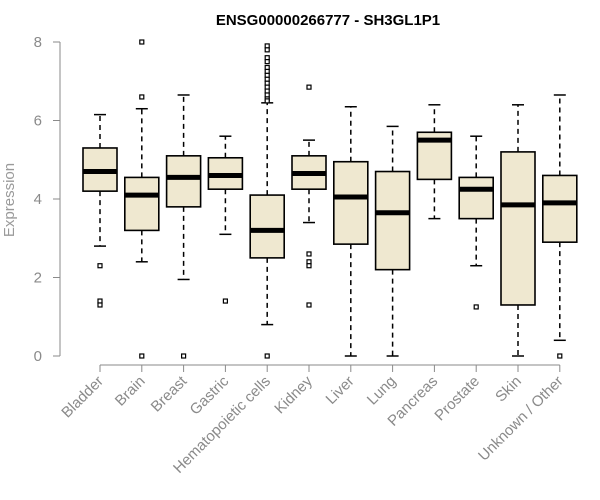  Describe the element at coordinates (293, 394) in the screenshot. I see `x-tick-label: Kidney` at that location.